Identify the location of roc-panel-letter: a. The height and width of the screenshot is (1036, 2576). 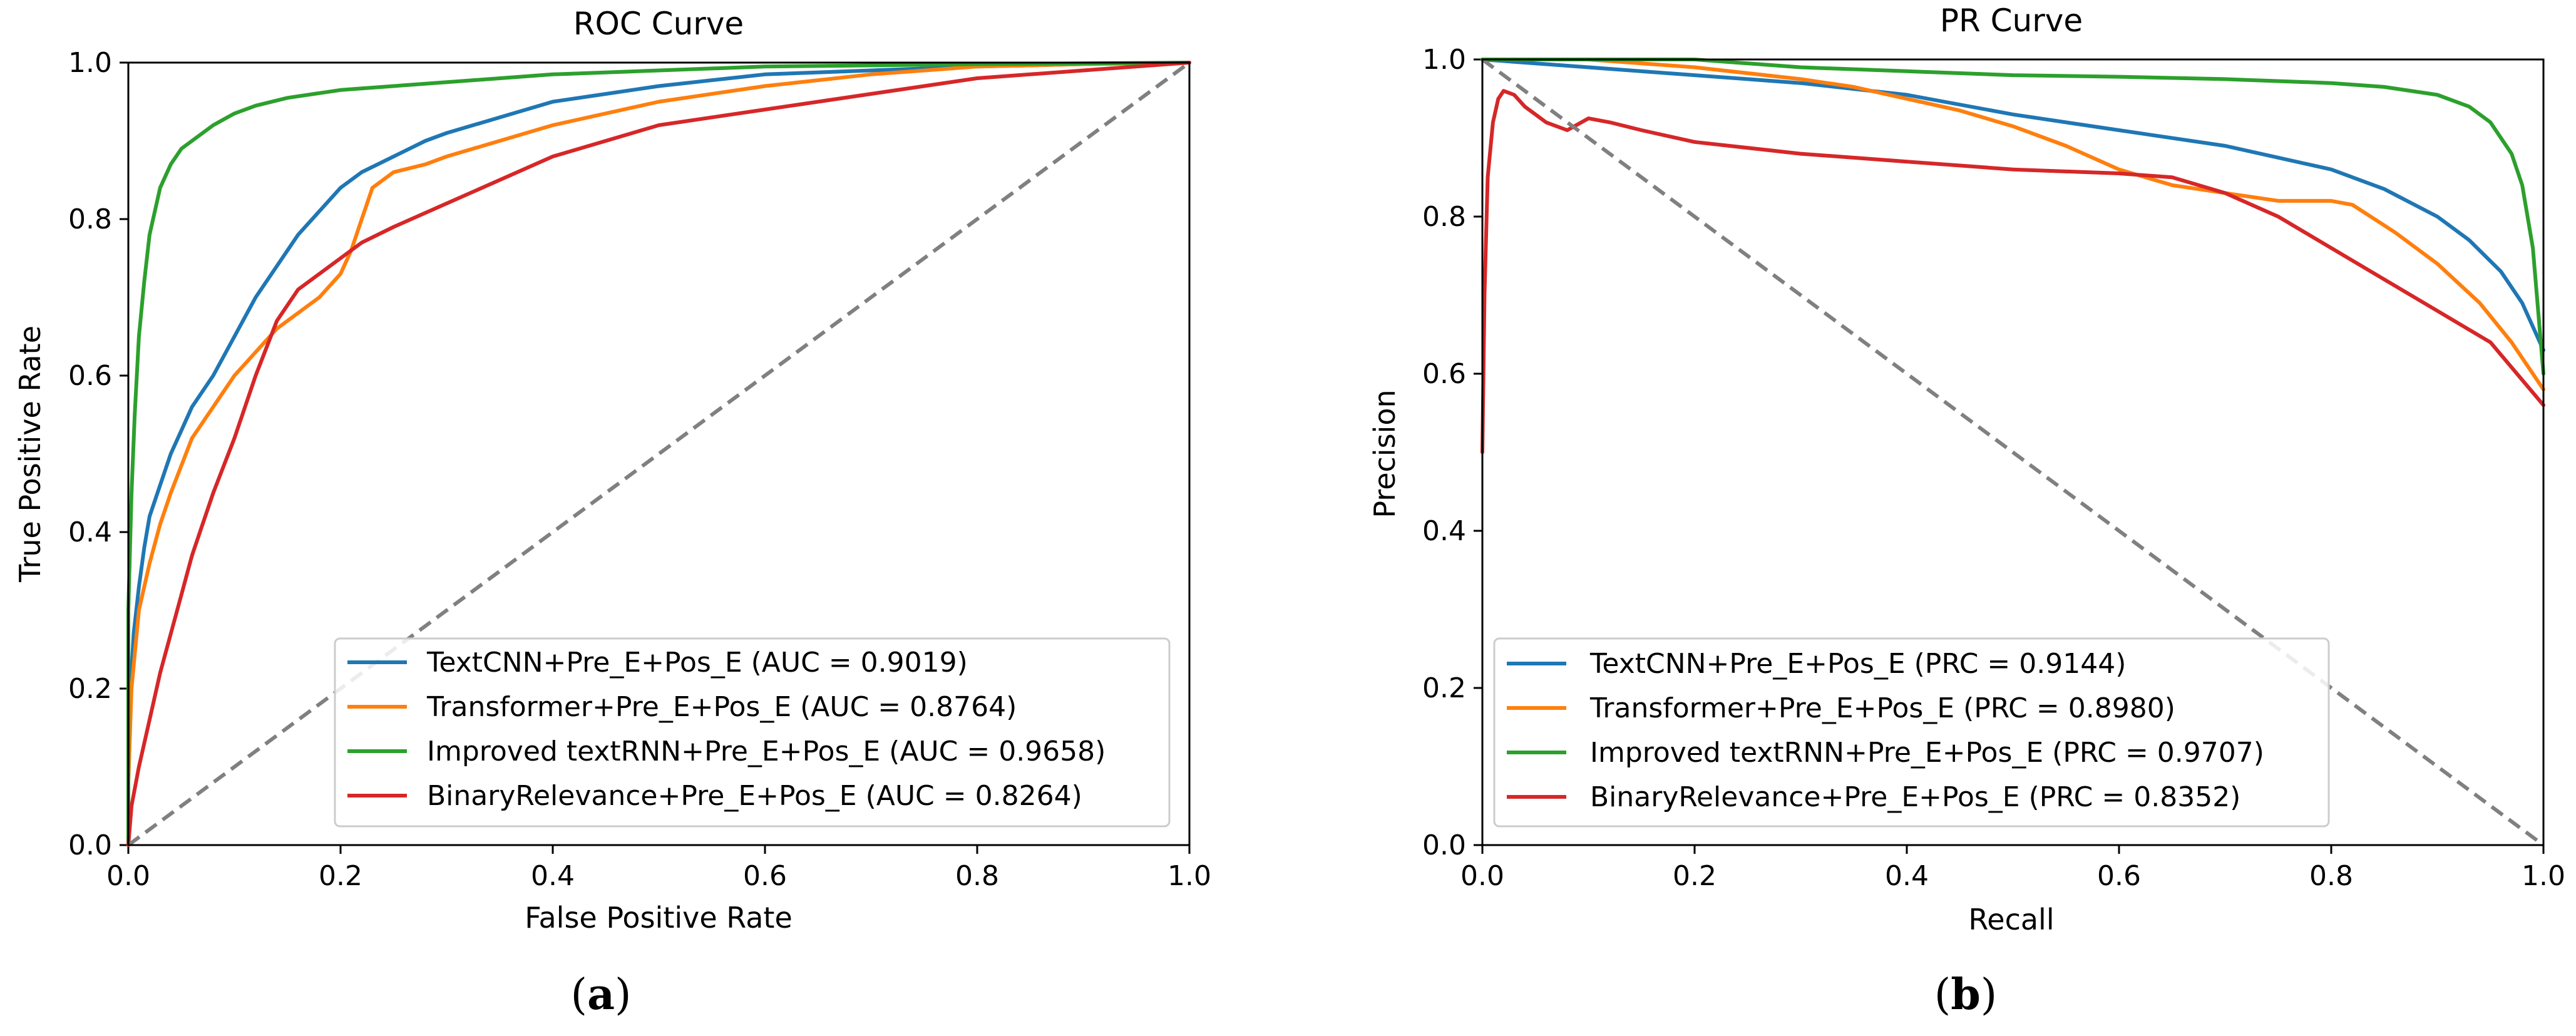
(601, 995).